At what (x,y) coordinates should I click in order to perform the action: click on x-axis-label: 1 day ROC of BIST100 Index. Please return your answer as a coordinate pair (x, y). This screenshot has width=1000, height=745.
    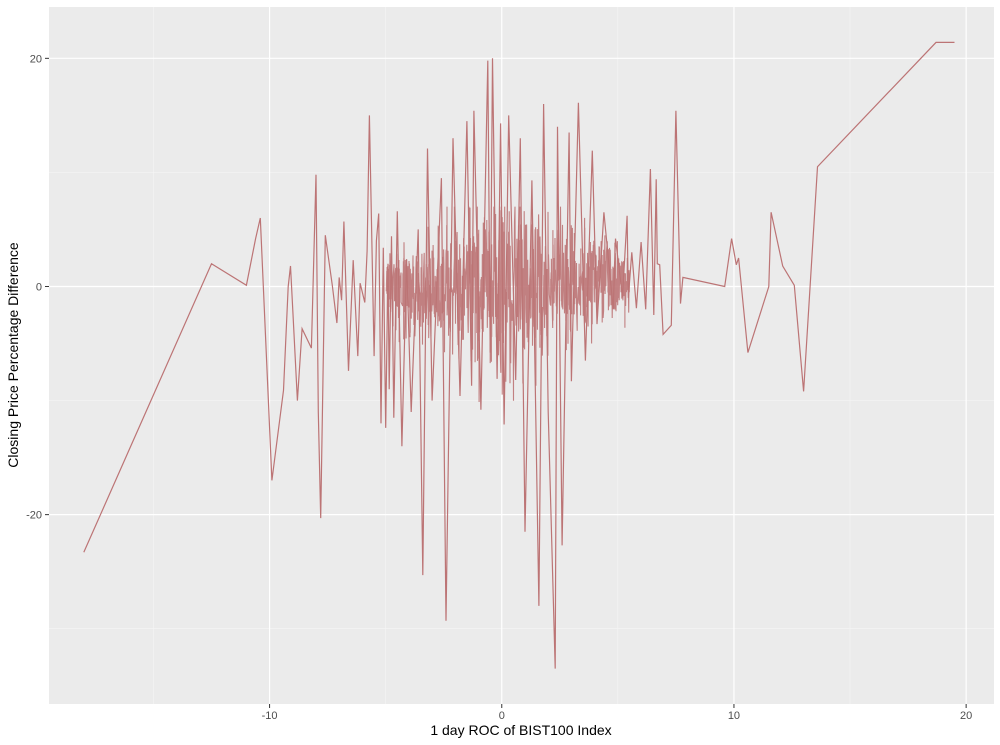
    Looking at the image, I should click on (520, 730).